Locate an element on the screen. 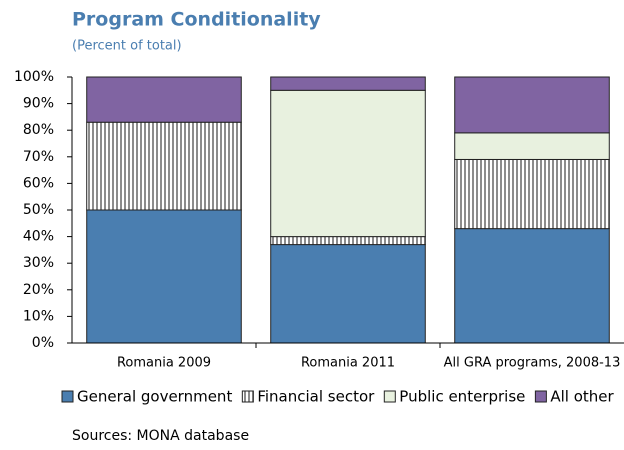 The image size is (624, 450). x-tick-label: All GRA programs, 2008-13 is located at coordinates (532, 363).